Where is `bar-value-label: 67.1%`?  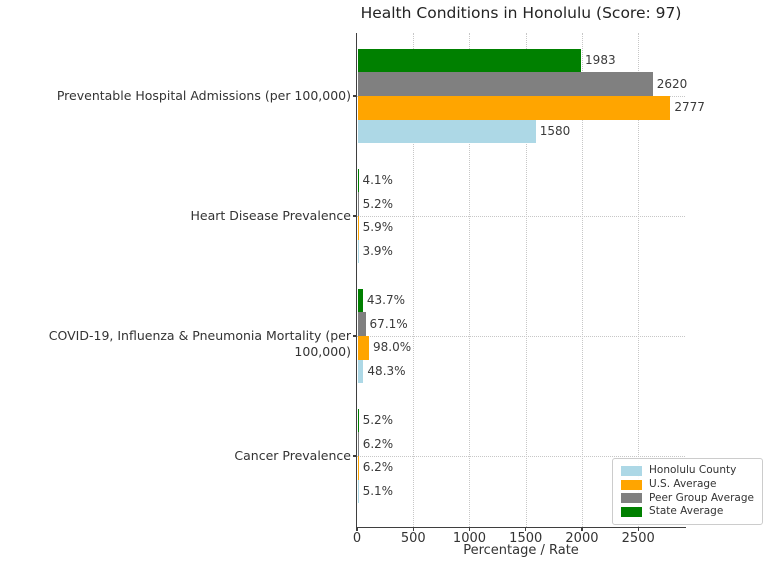 bar-value-label: 67.1% is located at coordinates (388, 323).